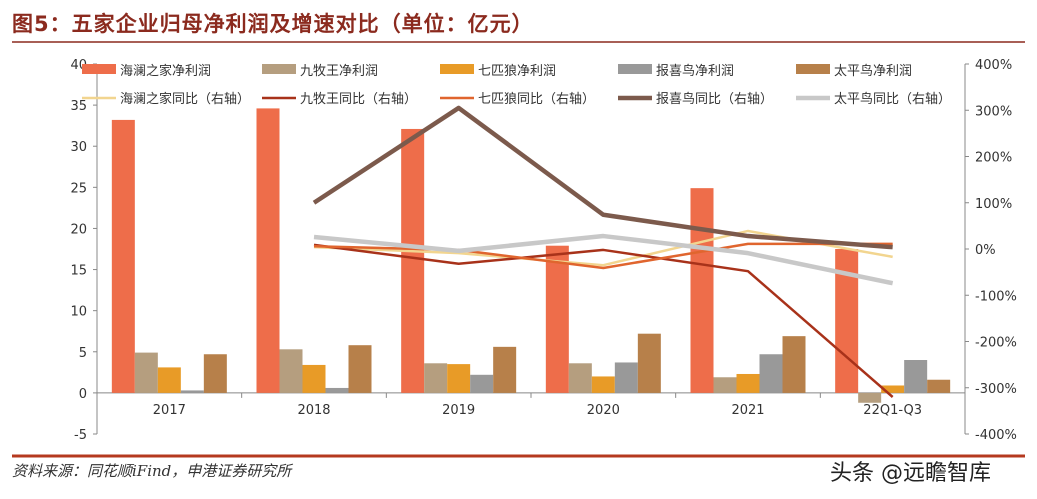  Describe the element at coordinates (185, 99) in the screenshot. I see `legend-label: 海澜之家同比（右轴）` at that location.